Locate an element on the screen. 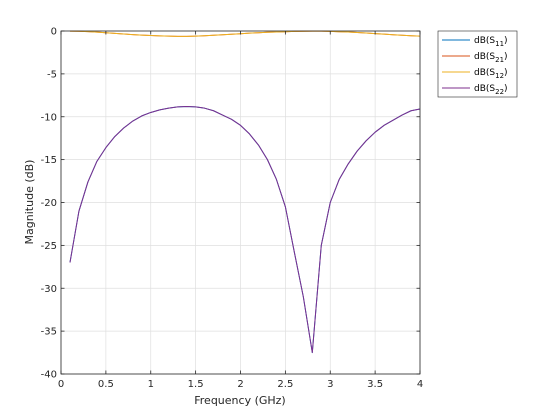  legend-items: dB(S11) dB(S21) dB(S12) dB(S22) is located at coordinates (475, 66).